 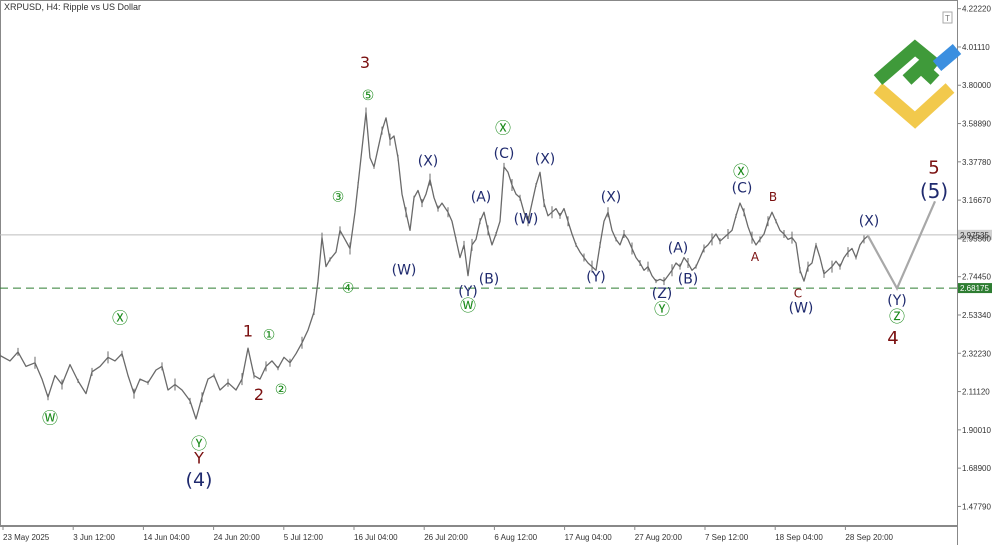 I want to click on wave-label: 3, so click(x=365, y=62).